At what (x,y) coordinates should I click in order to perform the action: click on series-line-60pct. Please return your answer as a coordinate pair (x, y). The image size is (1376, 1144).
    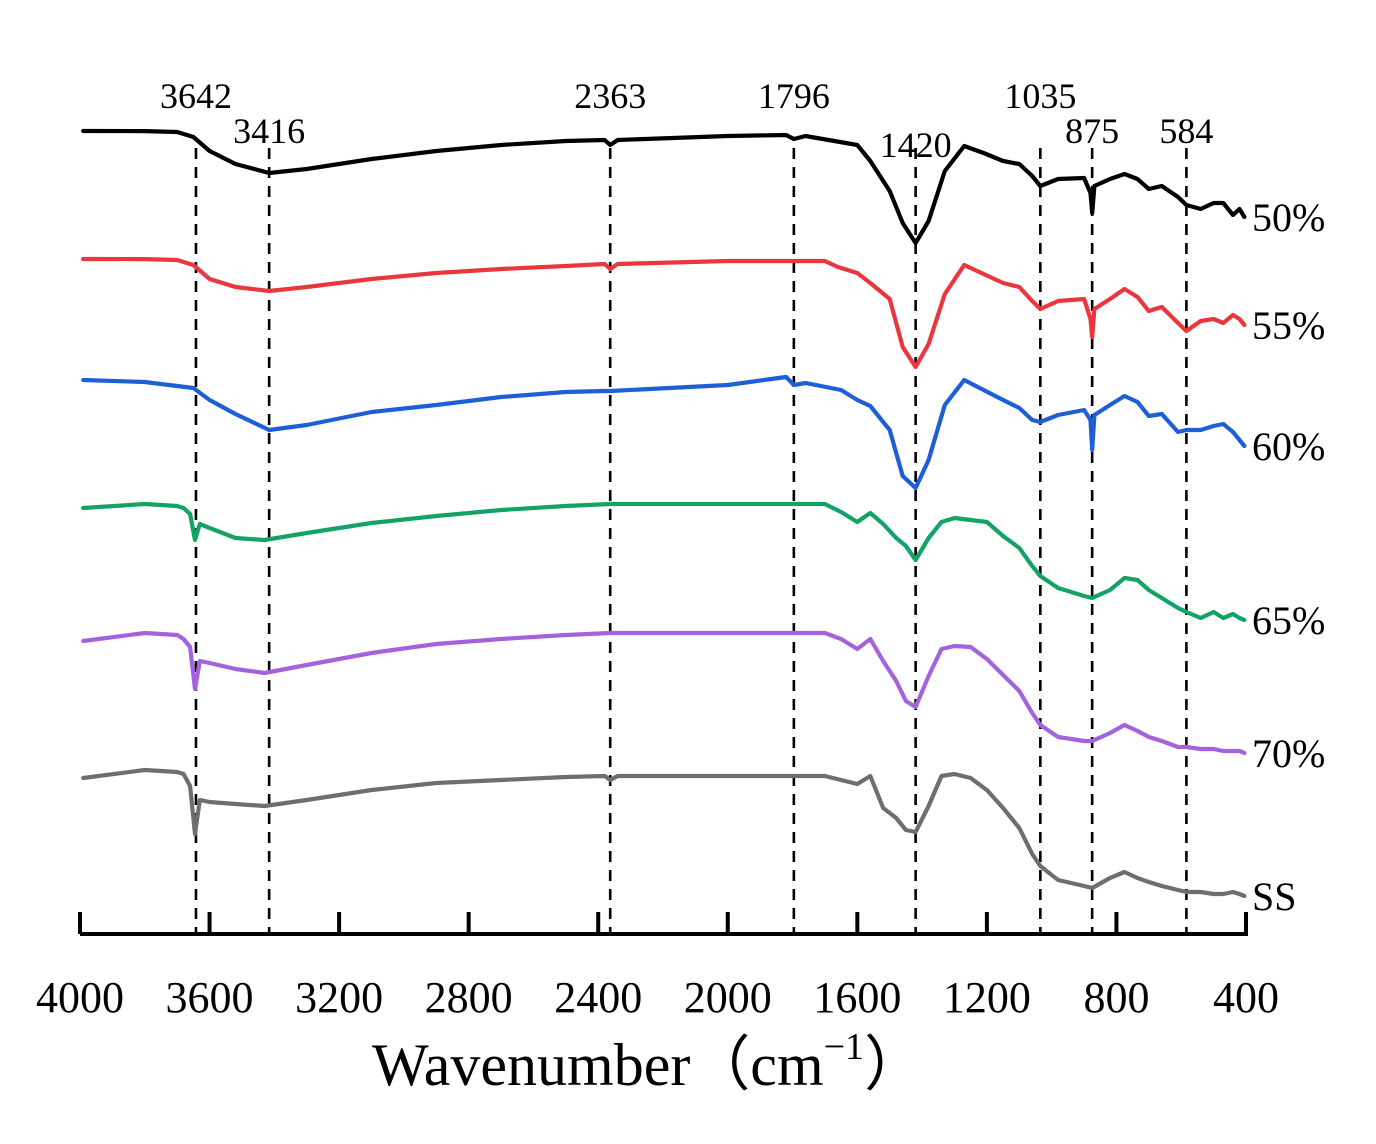
    Looking at the image, I should click on (664, 432).